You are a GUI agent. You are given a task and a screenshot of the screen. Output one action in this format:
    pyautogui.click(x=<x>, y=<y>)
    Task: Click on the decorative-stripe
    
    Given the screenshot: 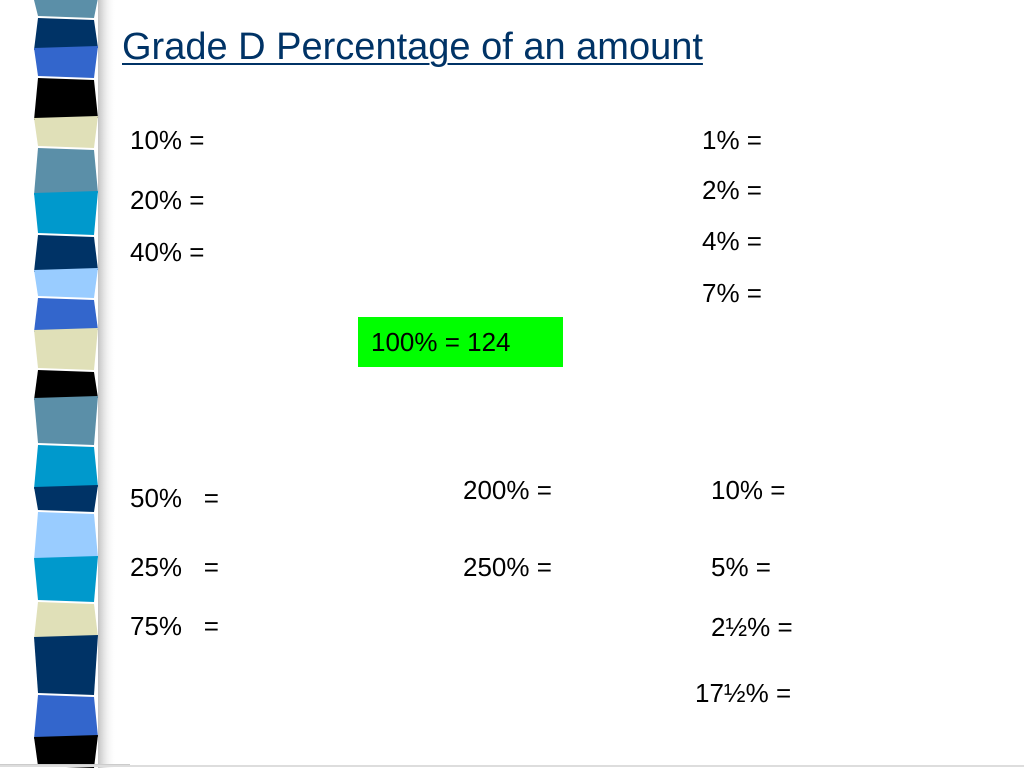 What is the action you would take?
    pyautogui.click(x=65, y=384)
    